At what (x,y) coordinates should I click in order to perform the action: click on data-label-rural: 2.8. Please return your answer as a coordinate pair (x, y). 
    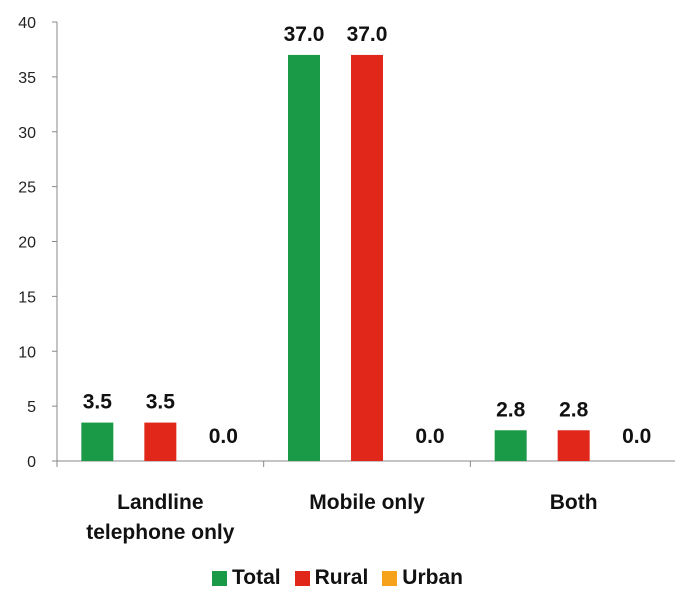
    Looking at the image, I should click on (574, 409).